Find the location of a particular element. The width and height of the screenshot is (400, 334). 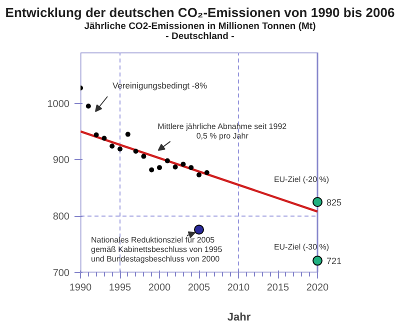

annotation: EU-Ziel (-20 %) is located at coordinates (302, 179).